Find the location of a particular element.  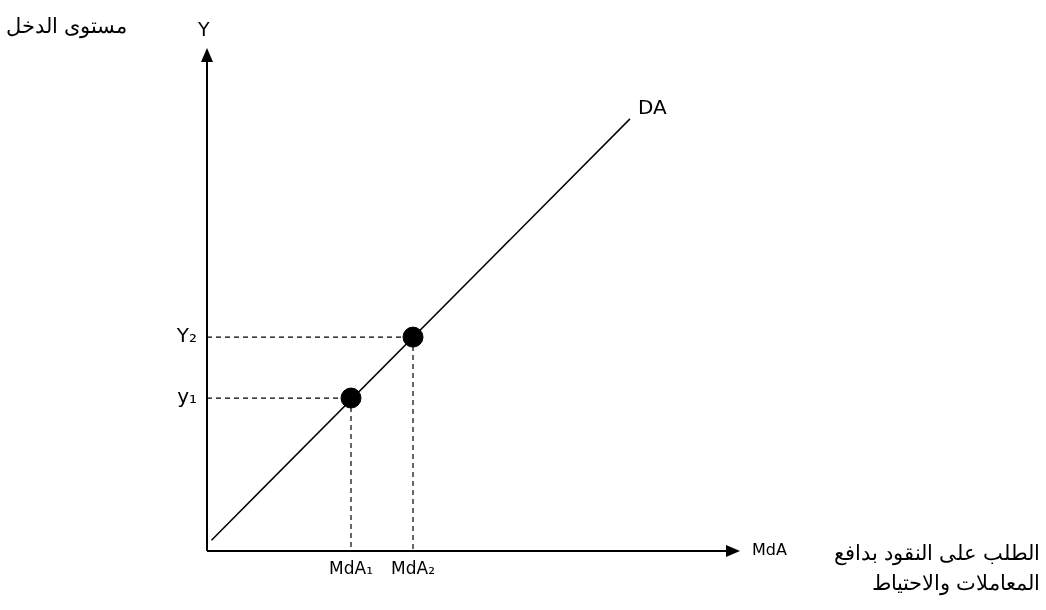

text: MdA is located at coordinates (769, 549).